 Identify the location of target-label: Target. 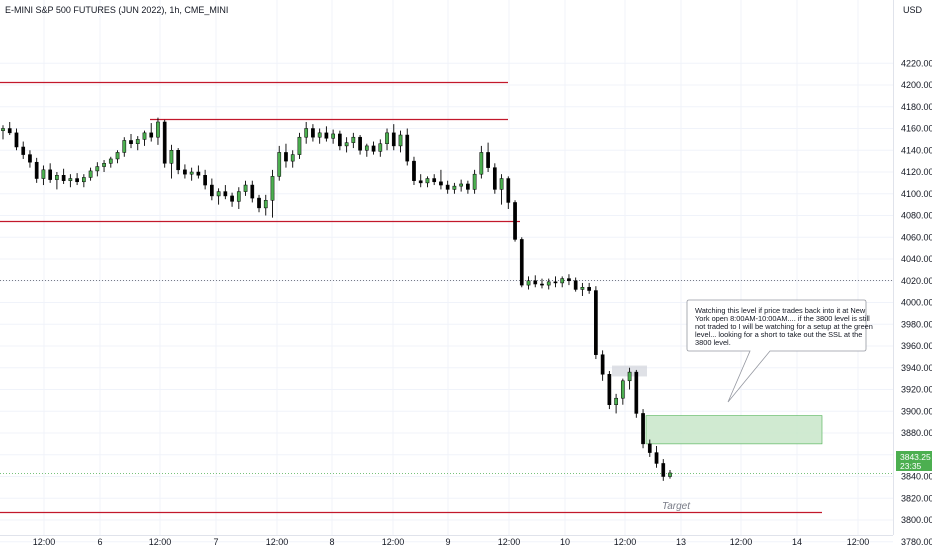
(676, 506).